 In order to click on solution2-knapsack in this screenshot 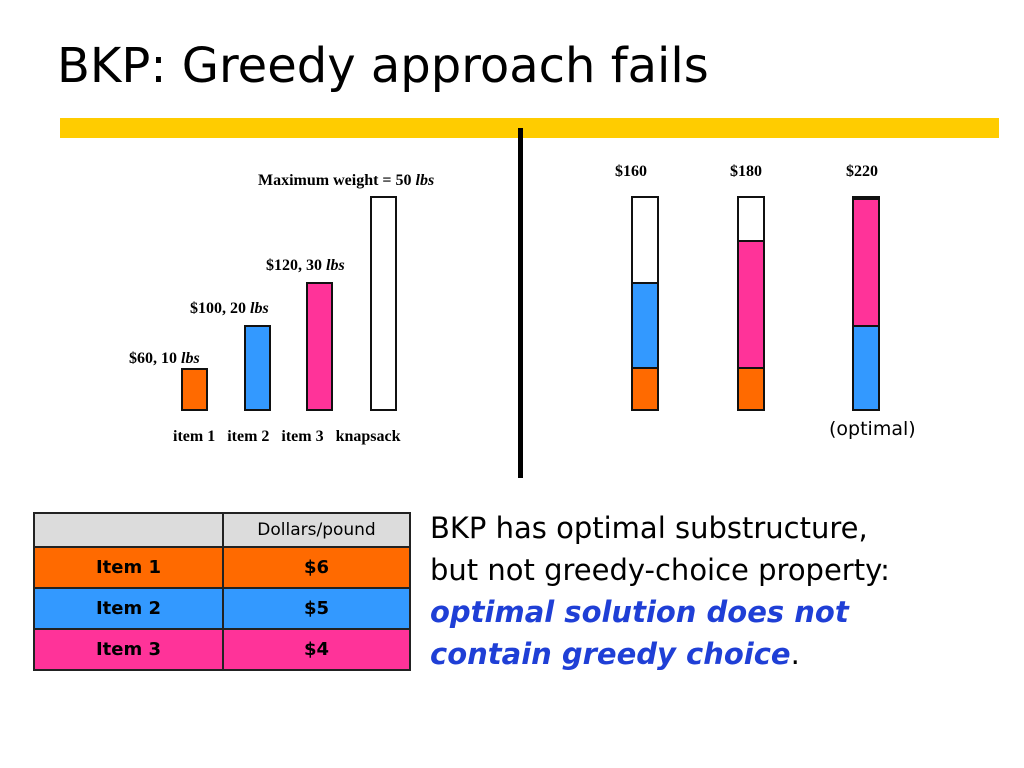, I will do `click(751, 303)`.